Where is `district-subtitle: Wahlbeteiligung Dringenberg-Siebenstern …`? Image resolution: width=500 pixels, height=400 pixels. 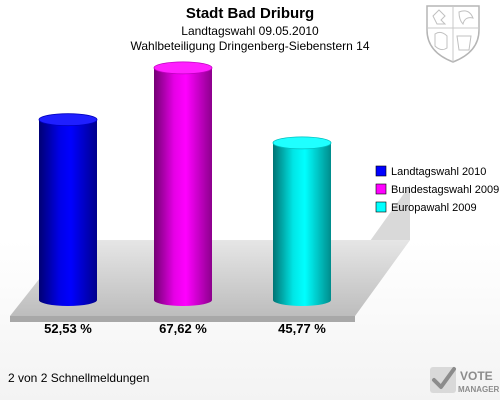
district-subtitle: Wahlbeteiligung Dringenberg-Siebenstern … is located at coordinates (250, 46).